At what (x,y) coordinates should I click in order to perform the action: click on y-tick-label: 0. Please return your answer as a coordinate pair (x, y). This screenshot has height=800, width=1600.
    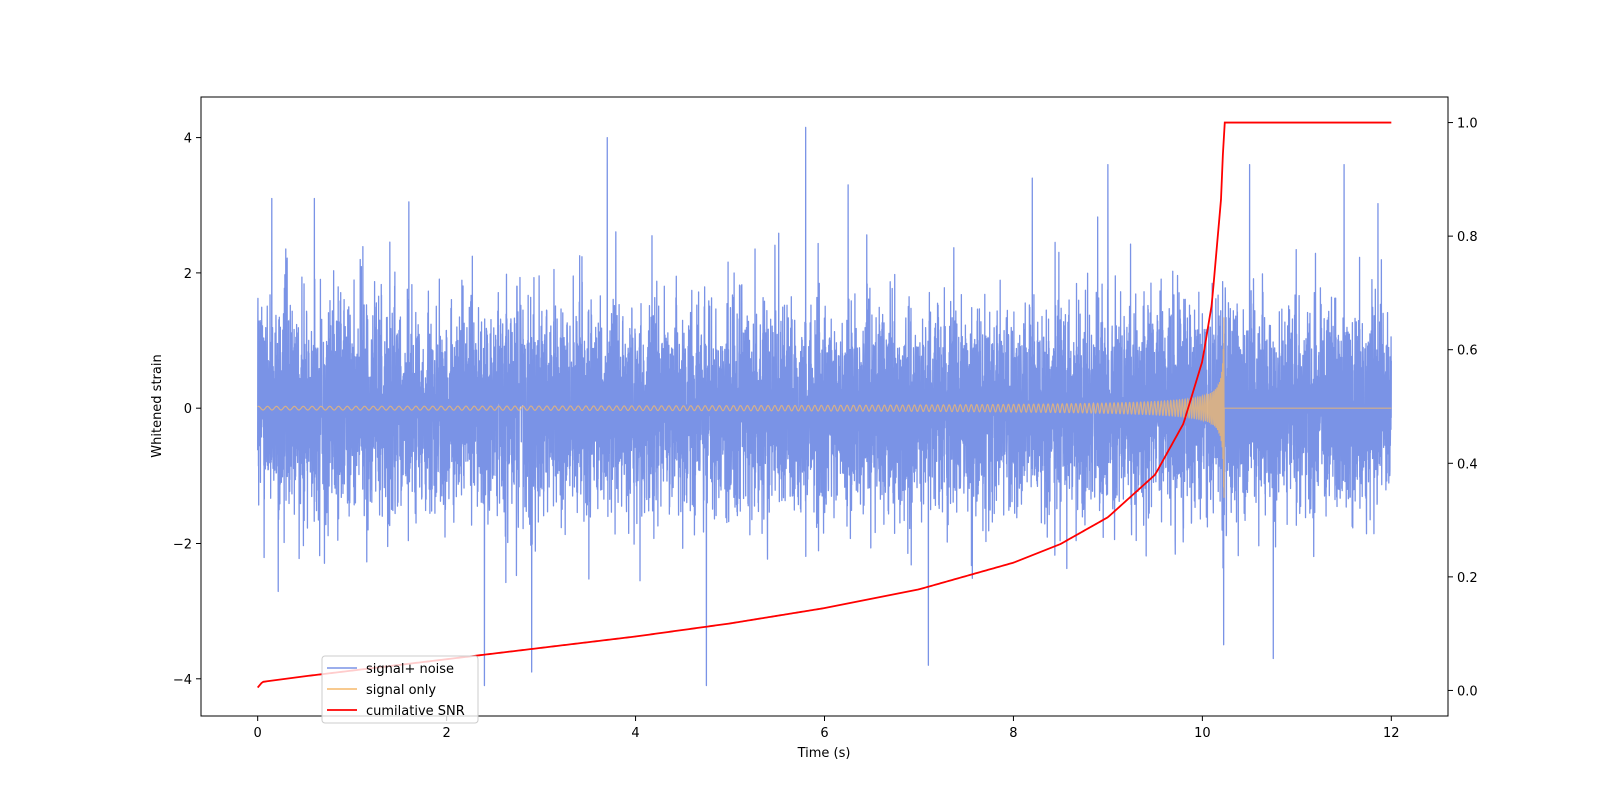
    Looking at the image, I should click on (188, 409).